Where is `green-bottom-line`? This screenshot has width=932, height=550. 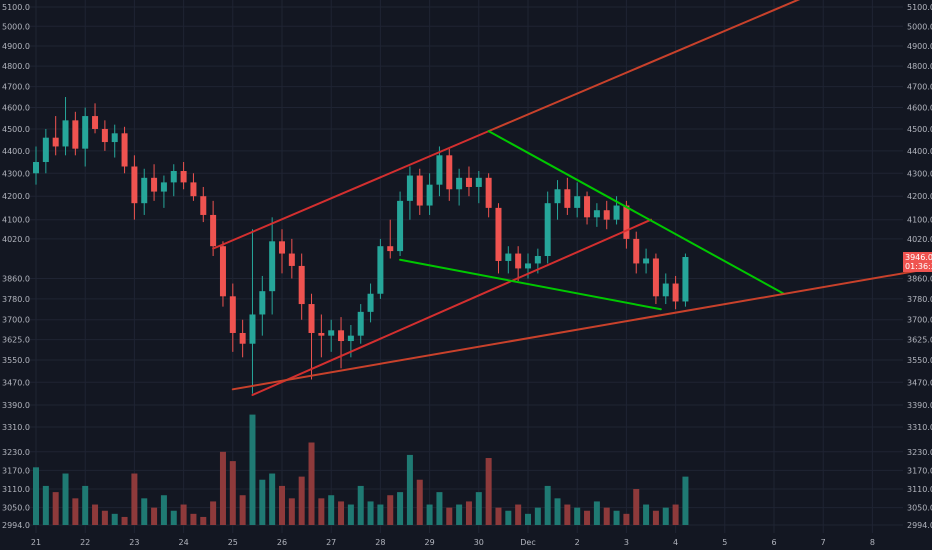
green-bottom-line is located at coordinates (530, 284).